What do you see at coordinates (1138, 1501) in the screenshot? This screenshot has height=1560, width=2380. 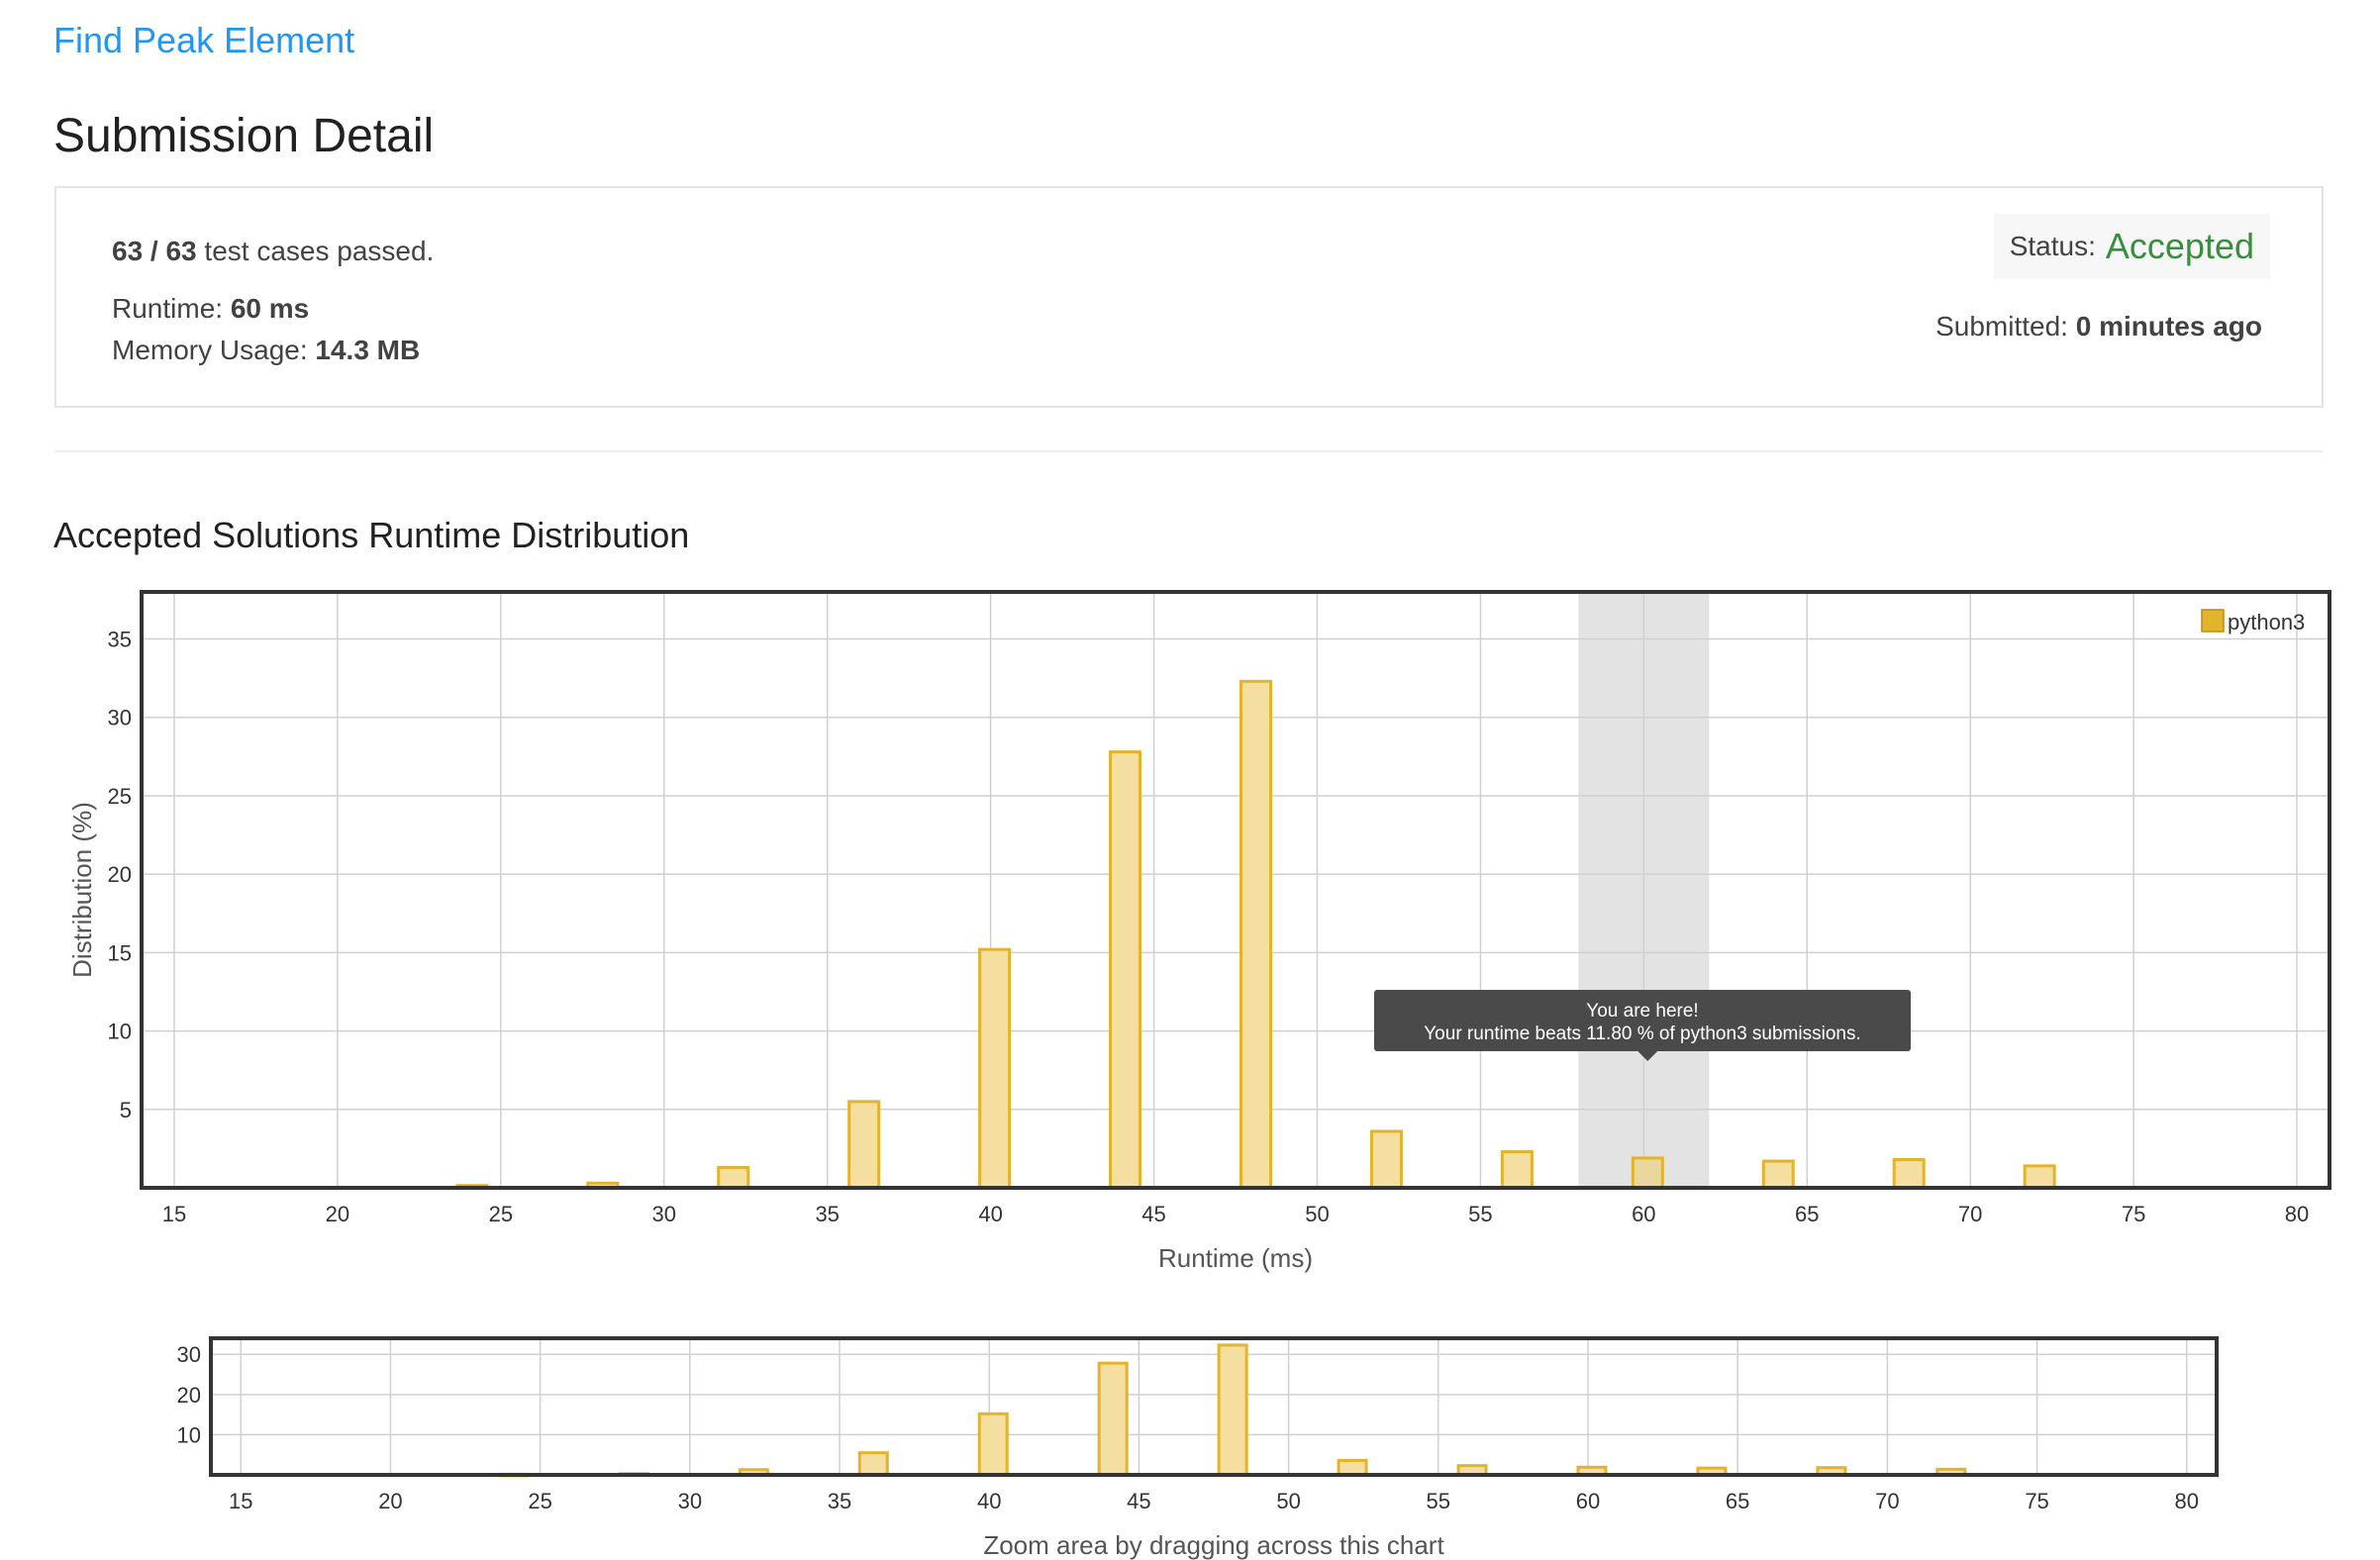 I see `overview-x-tick-label: 45` at bounding box center [1138, 1501].